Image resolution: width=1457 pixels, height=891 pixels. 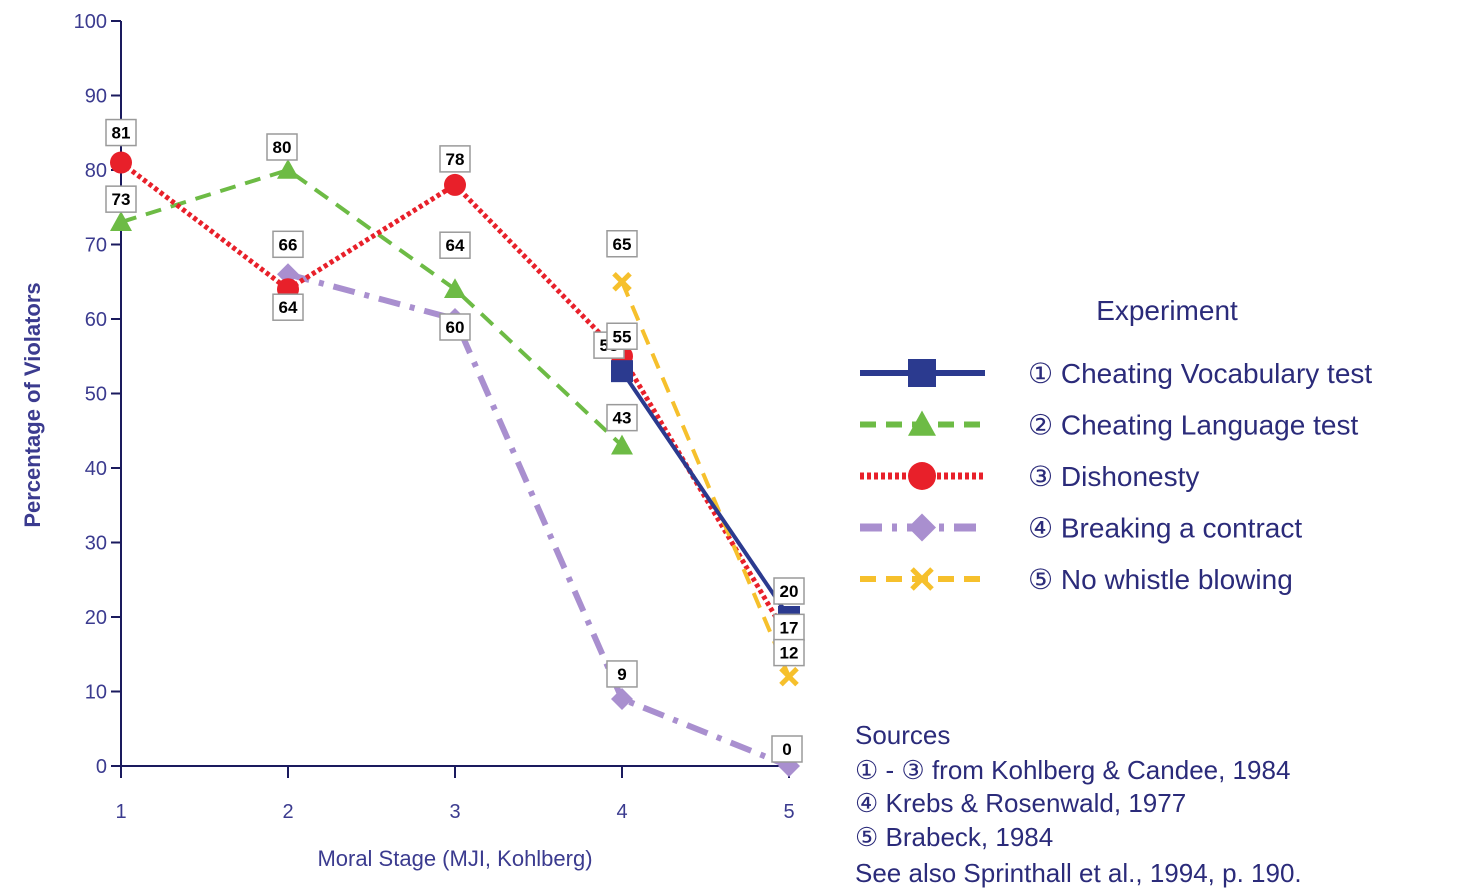 I want to click on data-label-text: 43, so click(x=622, y=418).